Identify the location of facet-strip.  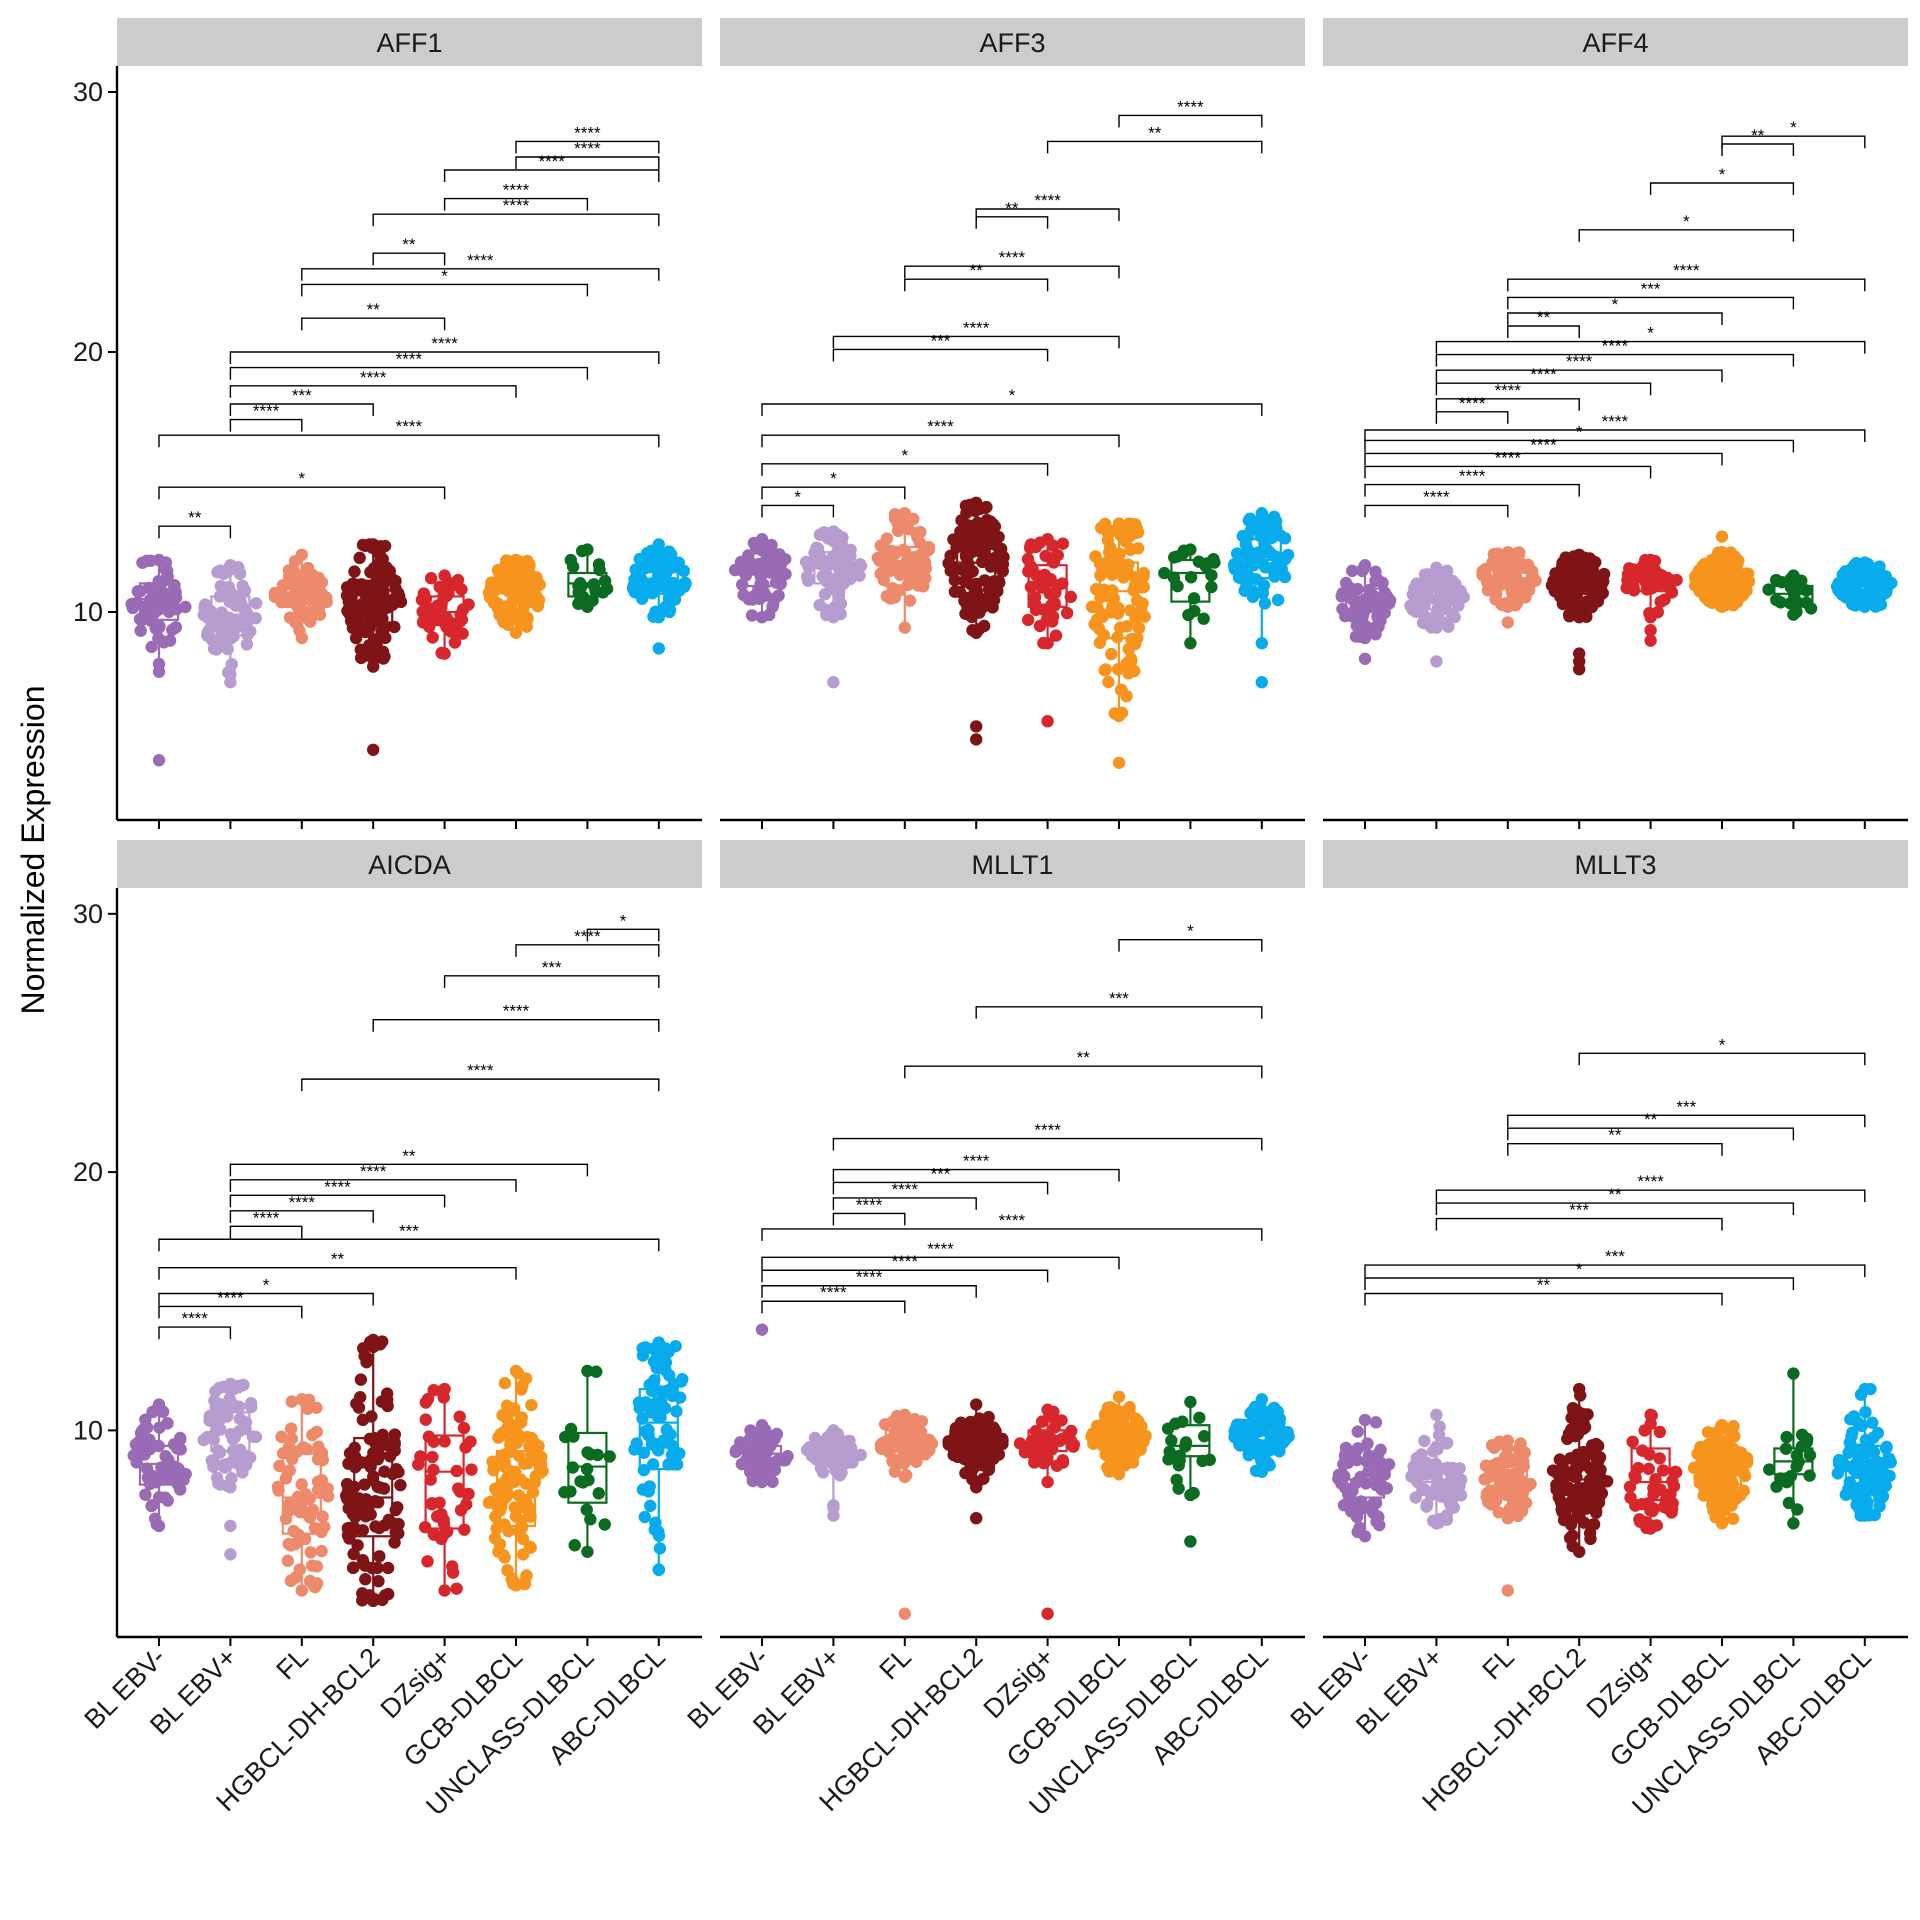
(409, 864).